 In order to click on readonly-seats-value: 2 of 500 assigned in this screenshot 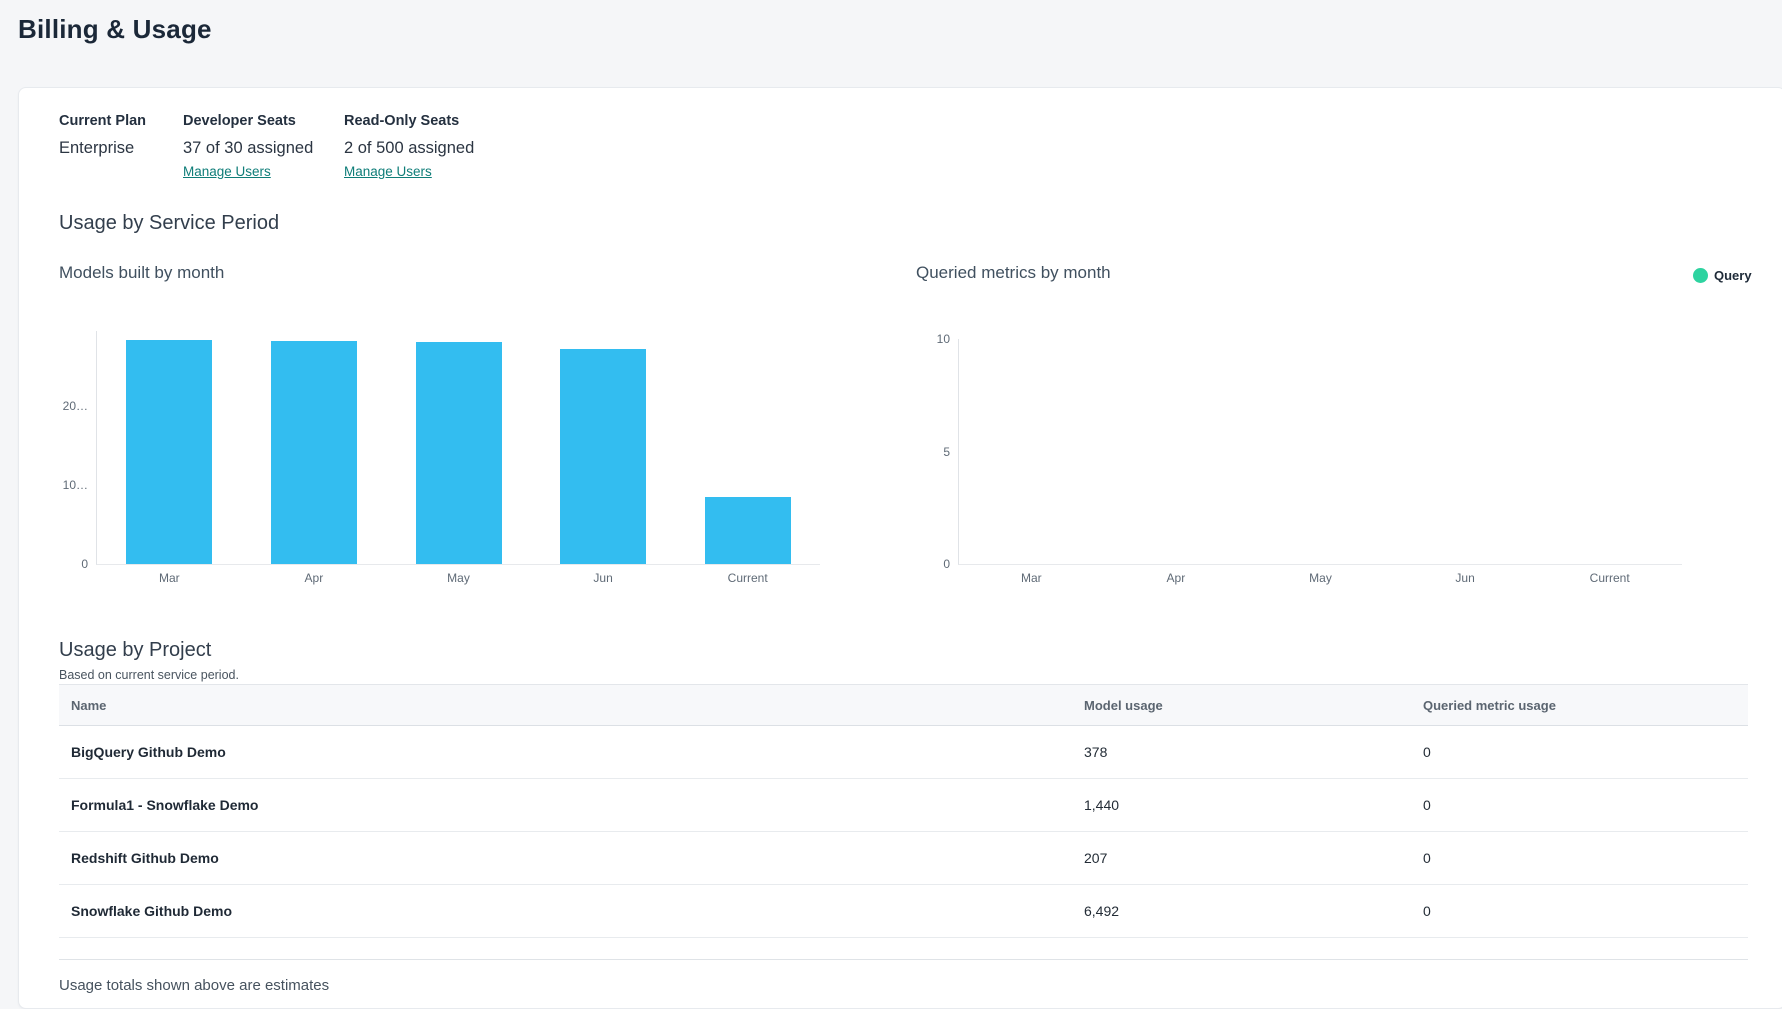, I will do `click(409, 148)`.